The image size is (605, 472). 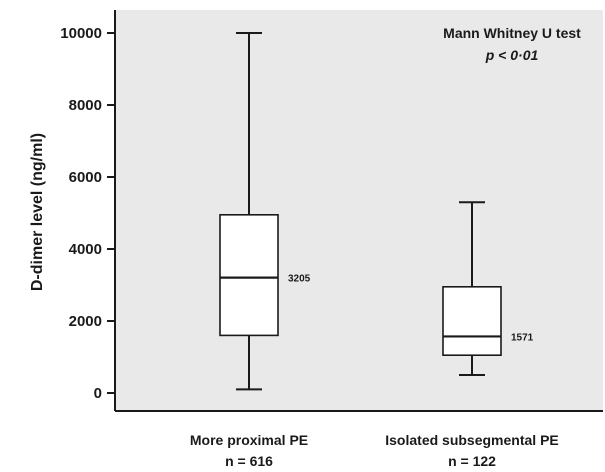 What do you see at coordinates (249, 440) in the screenshot?
I see `category-label: More proximal PE` at bounding box center [249, 440].